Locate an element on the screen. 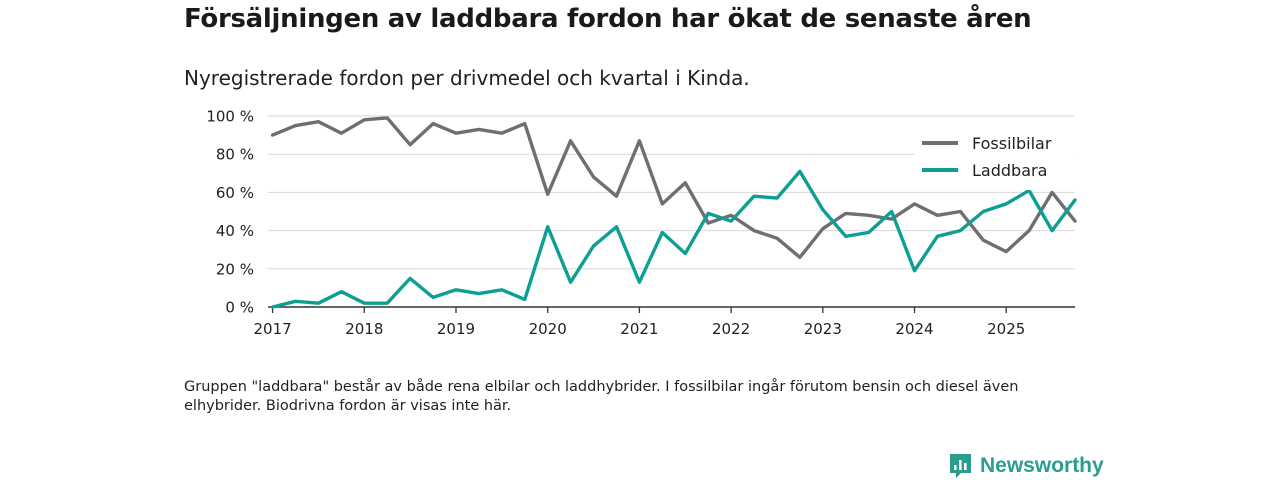  newsworthy-logo-icon is located at coordinates (960, 466).